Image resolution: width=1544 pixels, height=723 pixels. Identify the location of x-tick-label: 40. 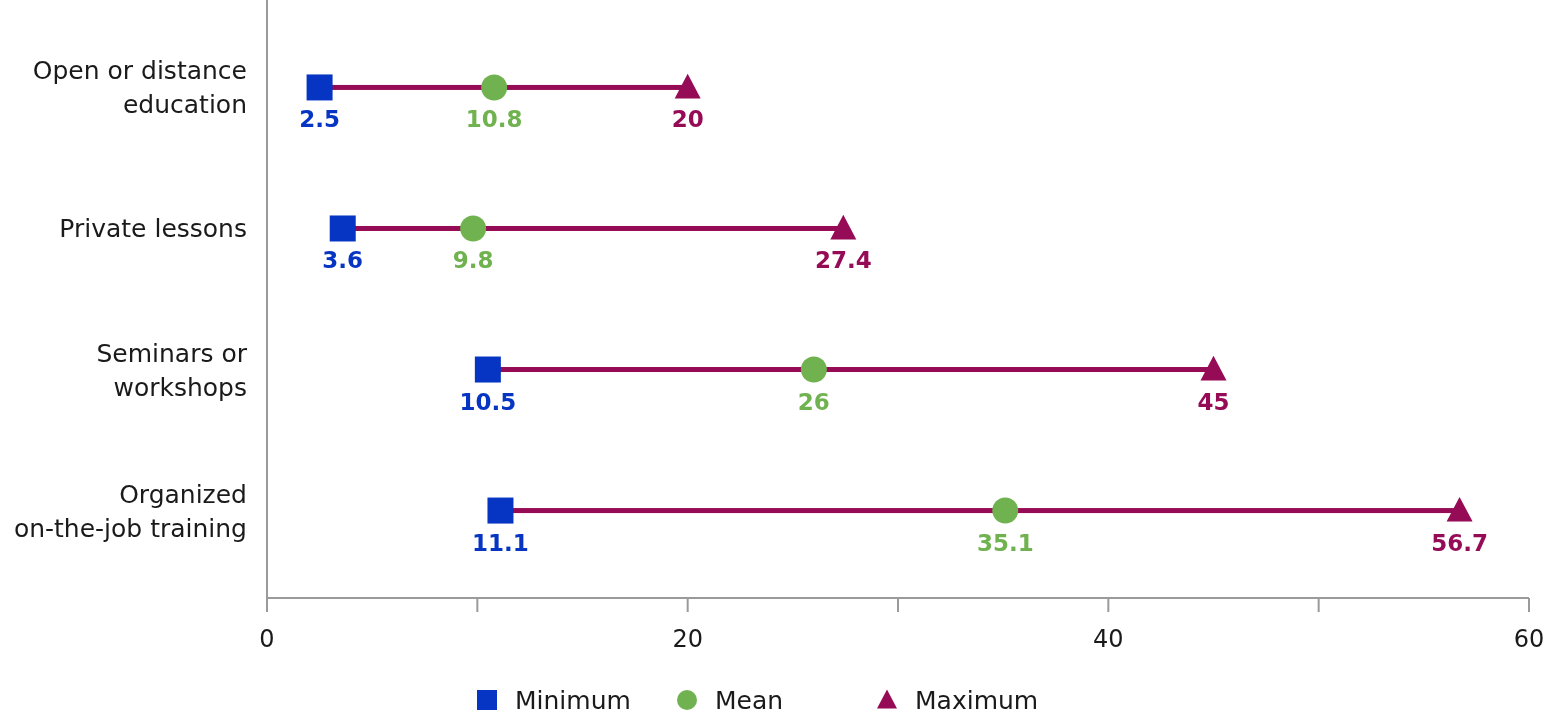
(1108, 639).